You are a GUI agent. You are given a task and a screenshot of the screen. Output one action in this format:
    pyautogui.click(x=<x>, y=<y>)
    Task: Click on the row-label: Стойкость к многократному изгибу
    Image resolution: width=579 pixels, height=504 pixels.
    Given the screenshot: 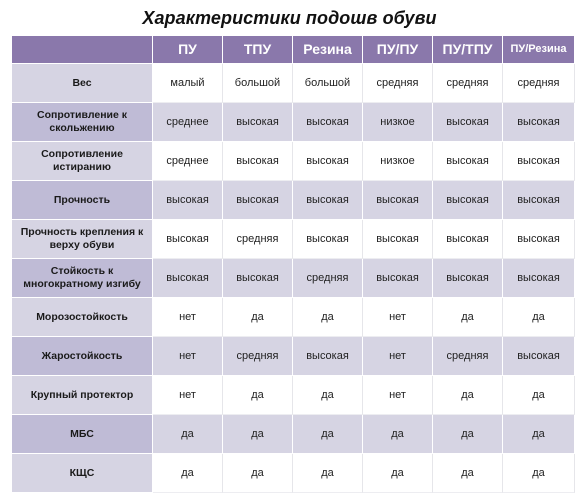 What is the action you would take?
    pyautogui.click(x=82, y=278)
    